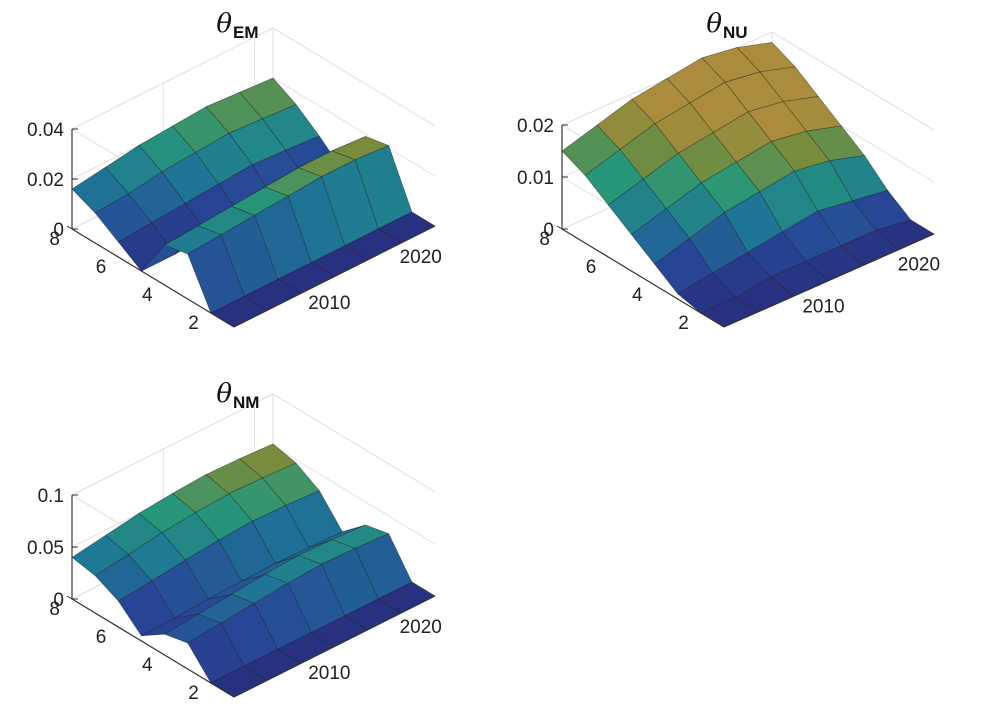 The height and width of the screenshot is (712, 992). I want to click on axes: 0 0.05 0.1 8 6 4 2 2010 2020, so click(234, 595).